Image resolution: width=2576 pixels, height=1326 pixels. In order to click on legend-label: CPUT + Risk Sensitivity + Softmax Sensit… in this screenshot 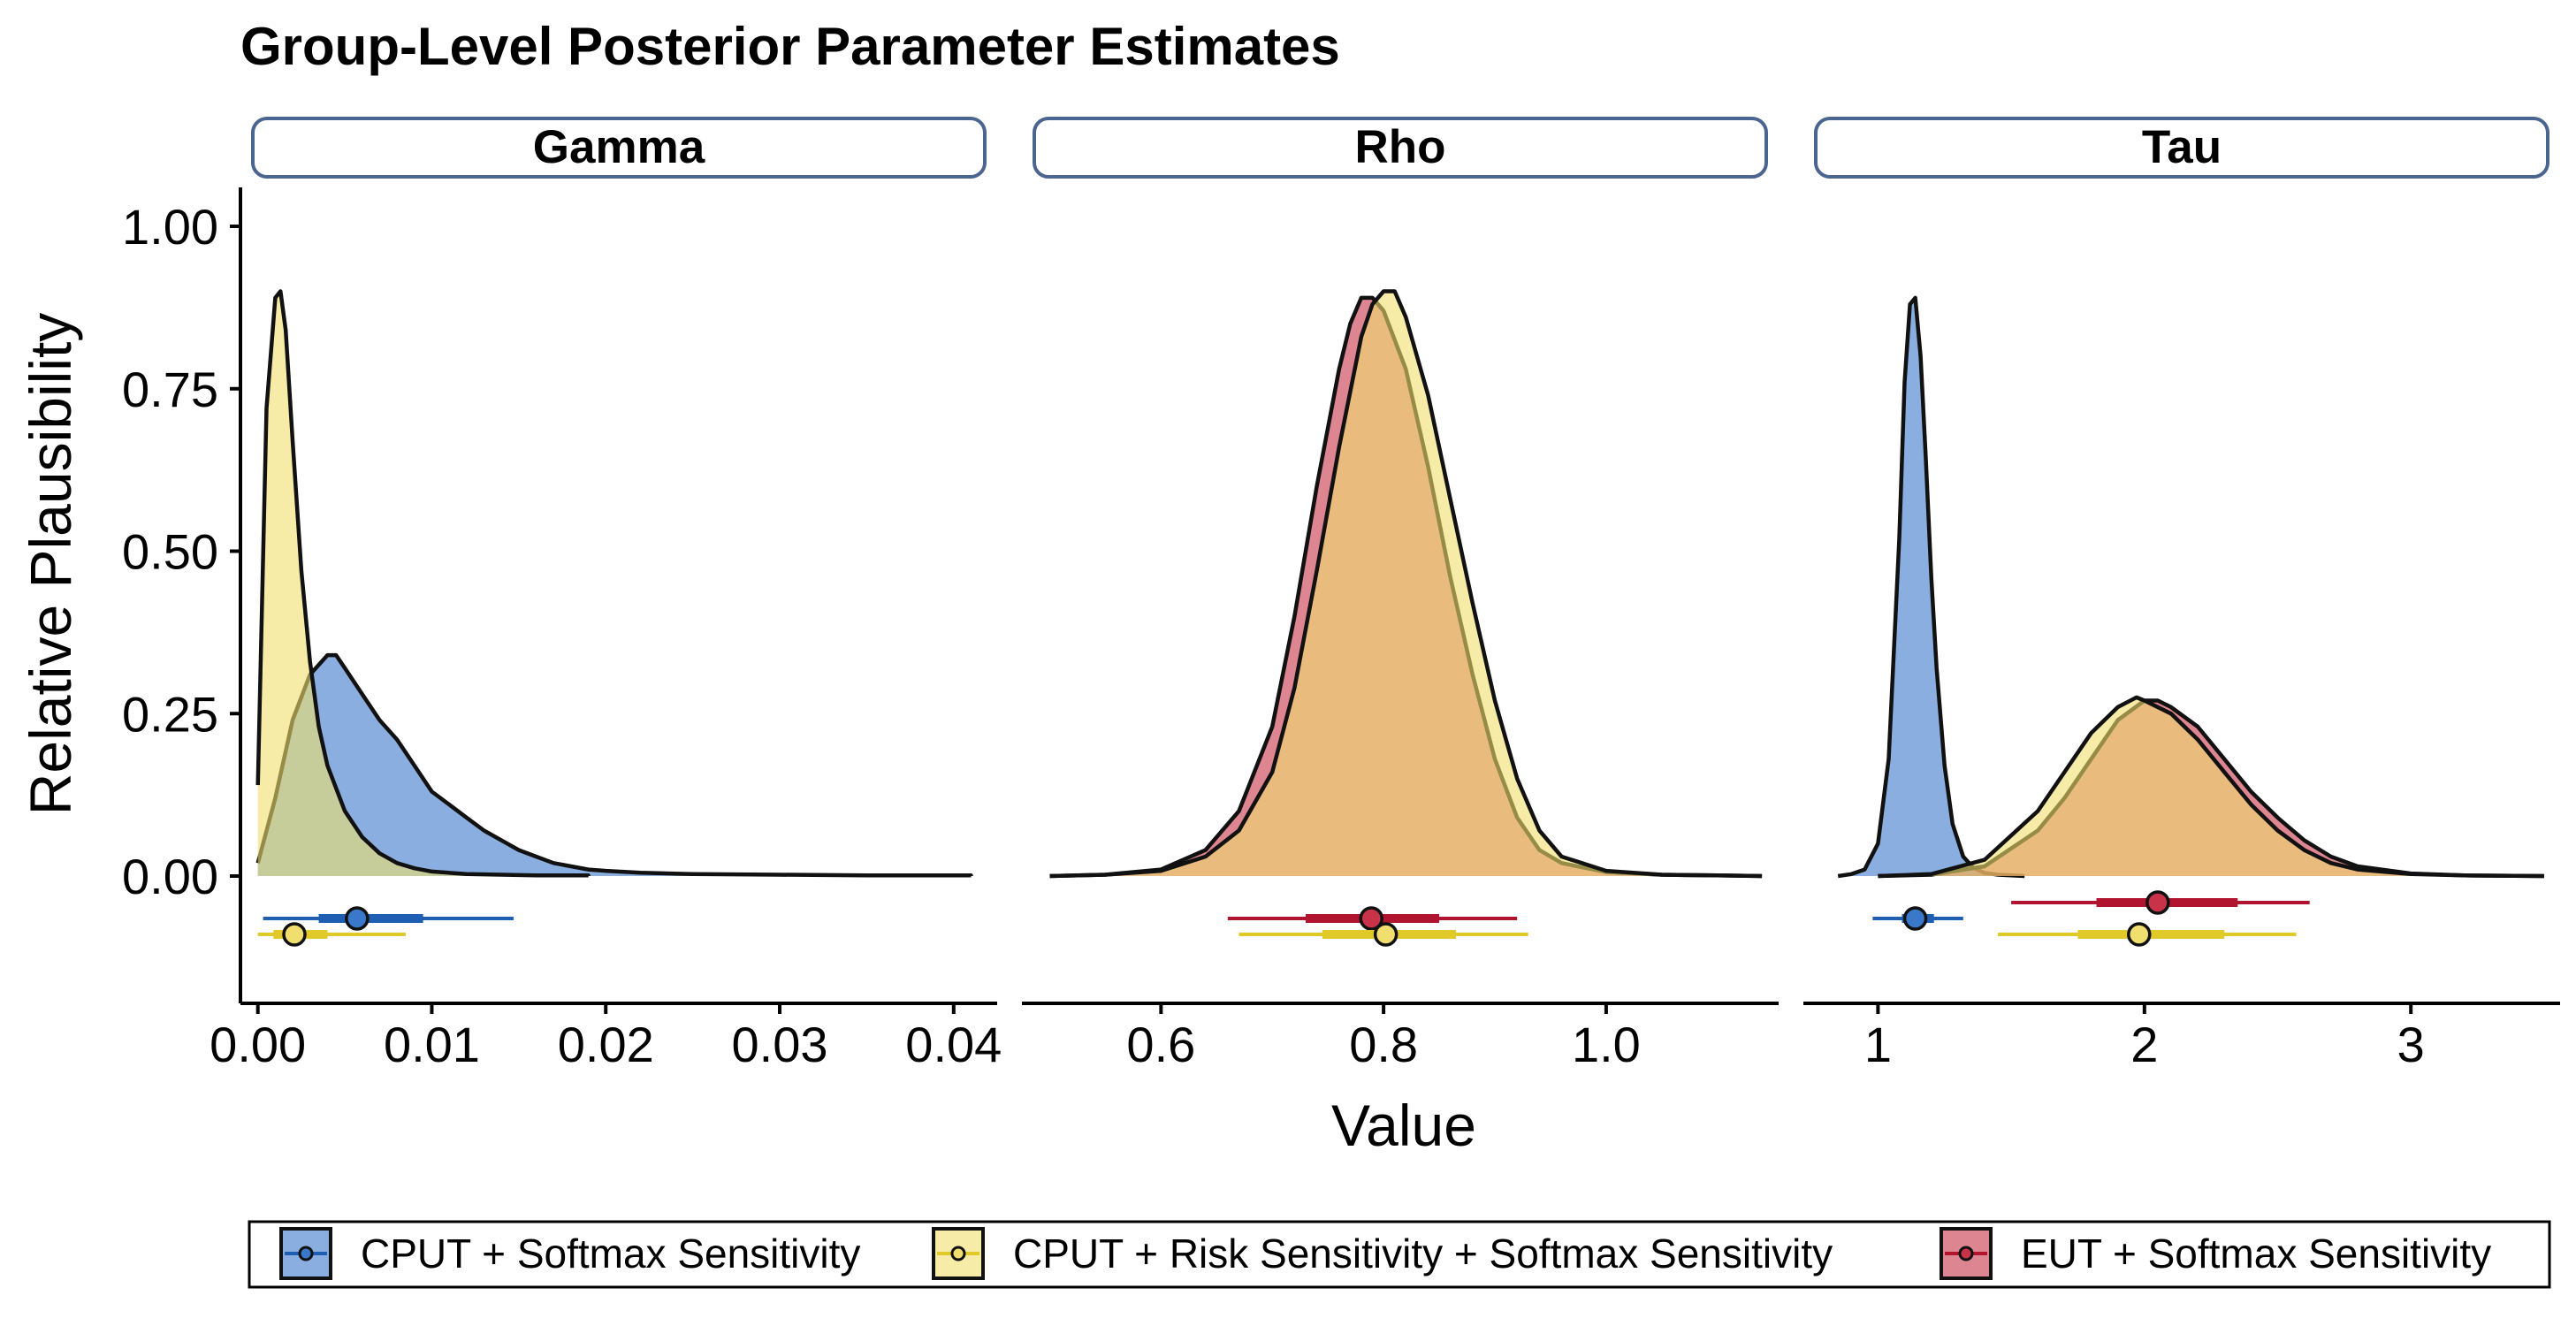, I will do `click(1423, 1253)`.